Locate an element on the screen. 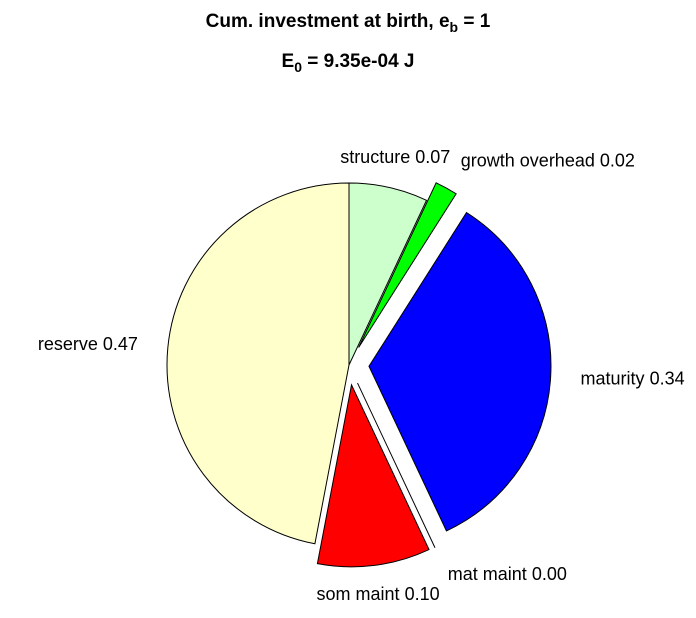  slice-category: structure is located at coordinates (375, 157).